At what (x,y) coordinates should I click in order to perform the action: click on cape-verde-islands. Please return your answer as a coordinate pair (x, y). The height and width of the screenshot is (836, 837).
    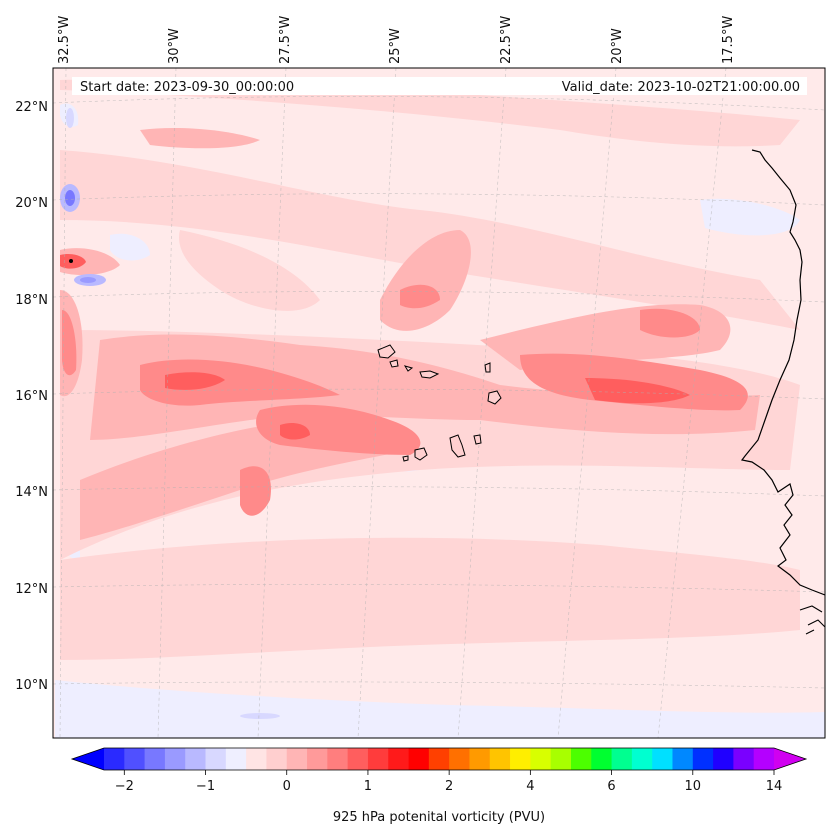
    Looking at the image, I should click on (439, 403).